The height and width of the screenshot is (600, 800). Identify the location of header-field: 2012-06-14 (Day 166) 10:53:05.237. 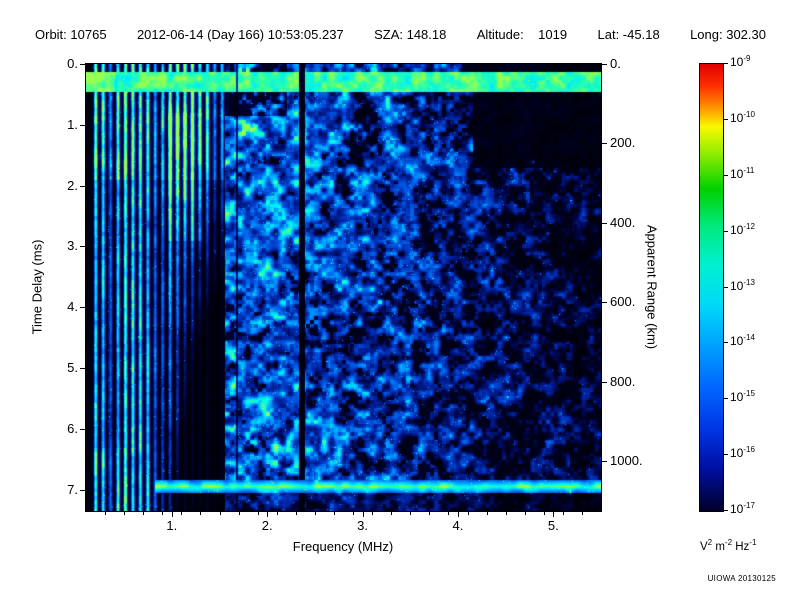
(240, 34).